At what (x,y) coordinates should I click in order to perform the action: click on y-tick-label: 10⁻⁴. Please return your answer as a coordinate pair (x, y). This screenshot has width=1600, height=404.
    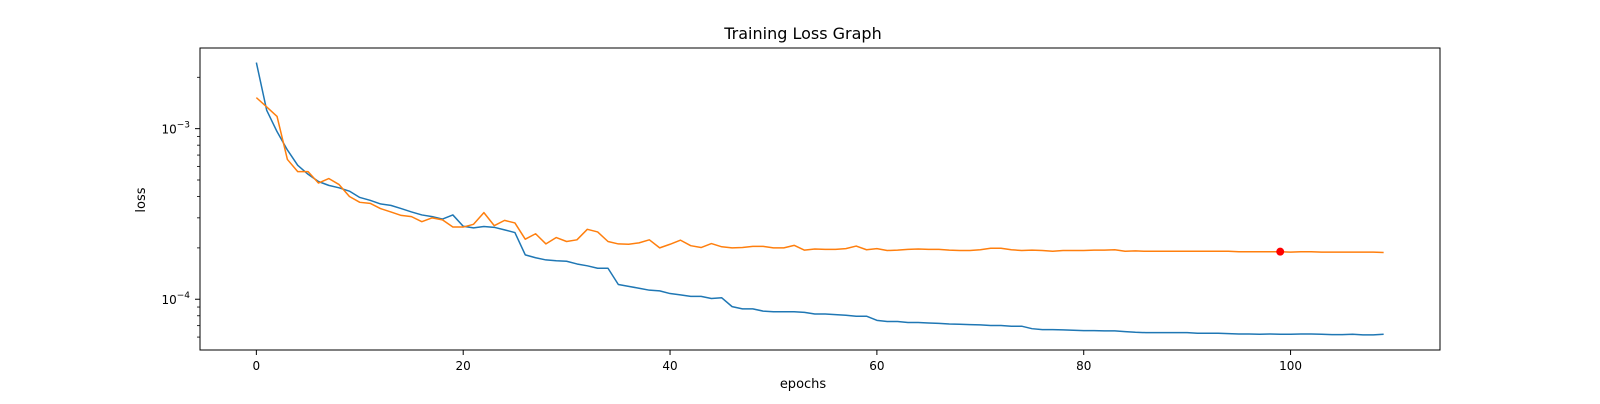
    Looking at the image, I should click on (175, 299).